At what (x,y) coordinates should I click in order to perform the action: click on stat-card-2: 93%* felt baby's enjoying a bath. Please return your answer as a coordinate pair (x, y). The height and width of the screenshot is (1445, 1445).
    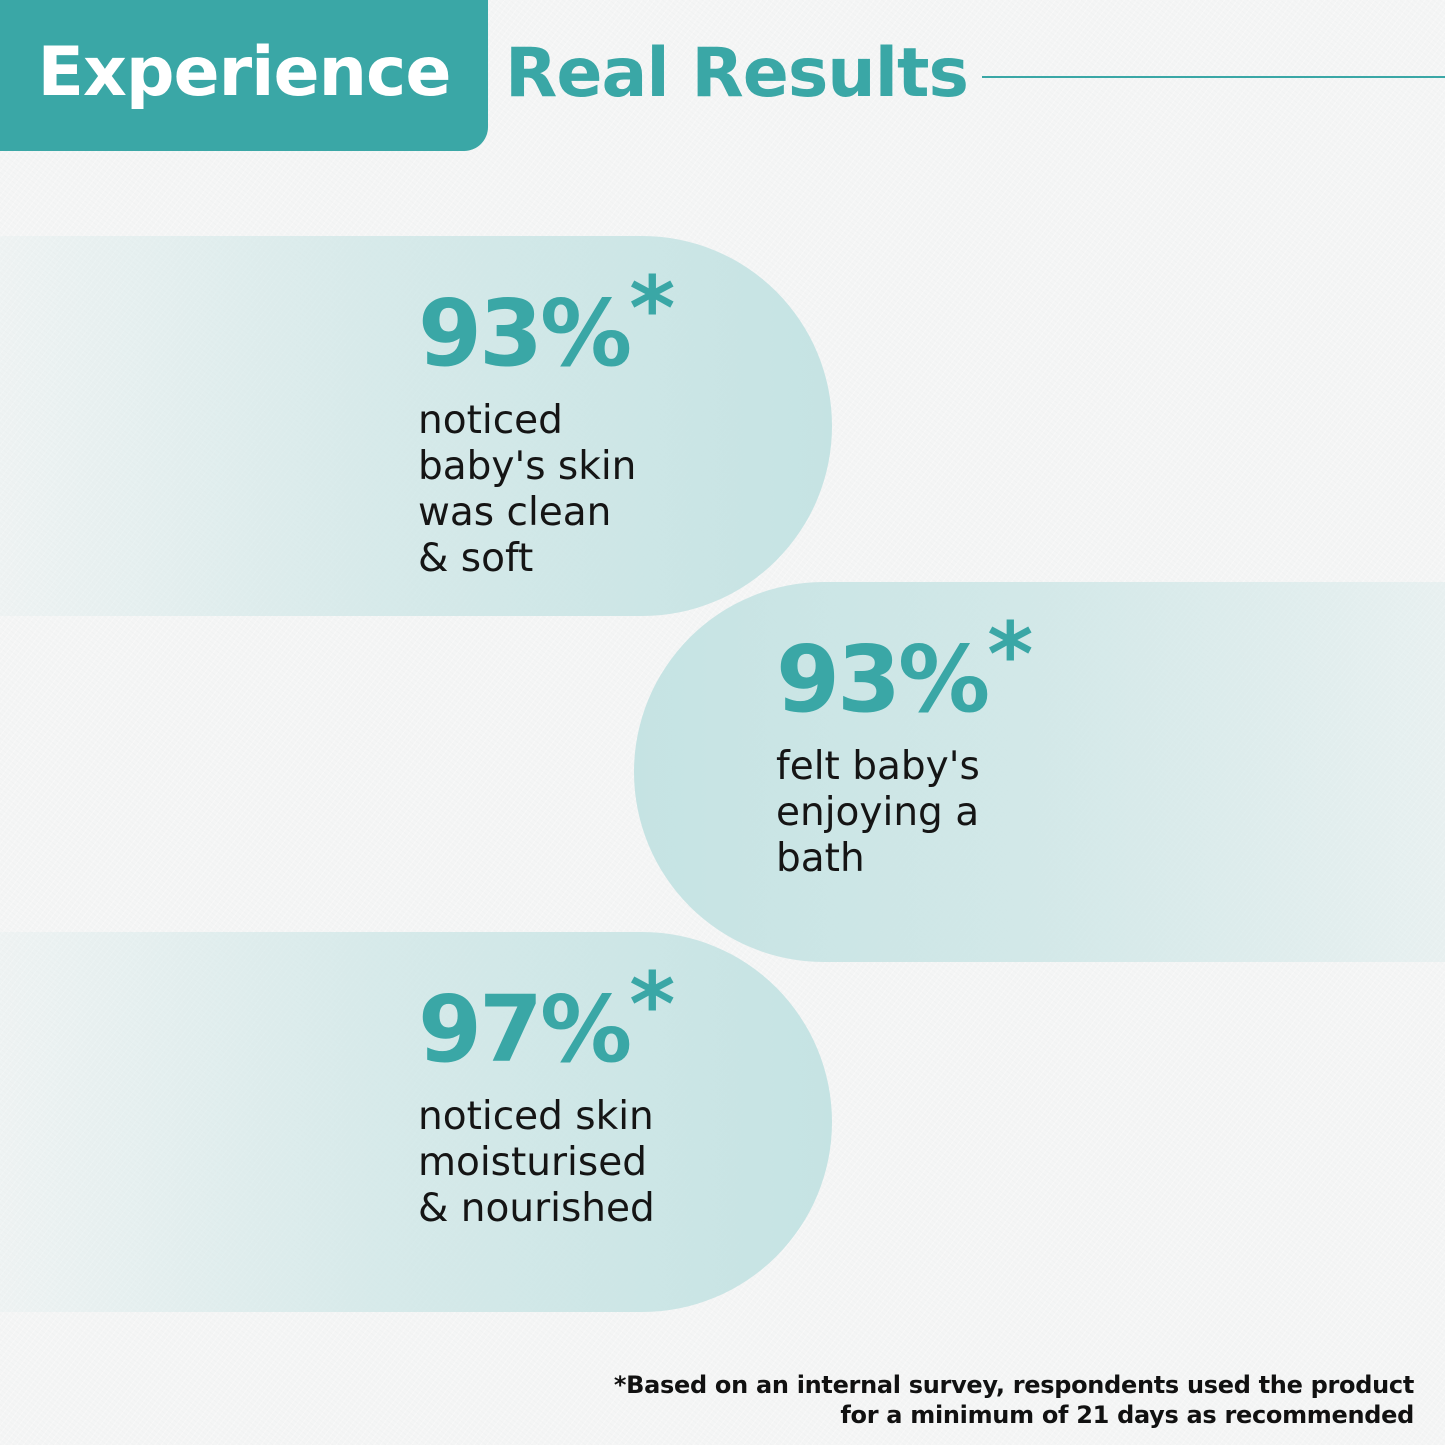
    Looking at the image, I should click on (904, 746).